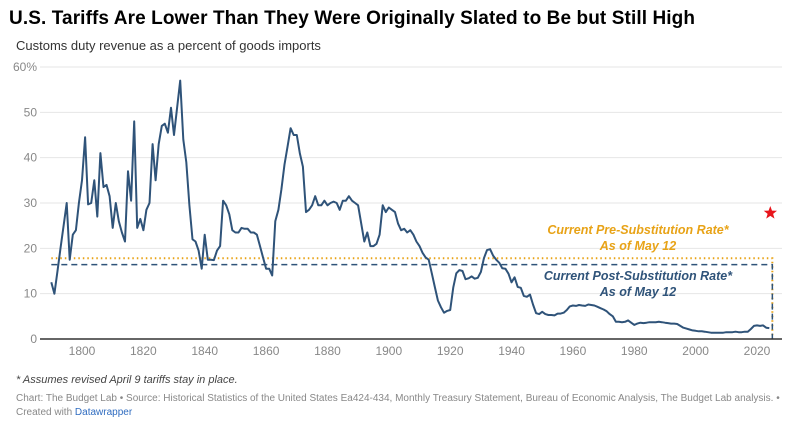 This screenshot has height=428, width=790. What do you see at coordinates (31, 158) in the screenshot?
I see `y-tick-label: 40` at bounding box center [31, 158].